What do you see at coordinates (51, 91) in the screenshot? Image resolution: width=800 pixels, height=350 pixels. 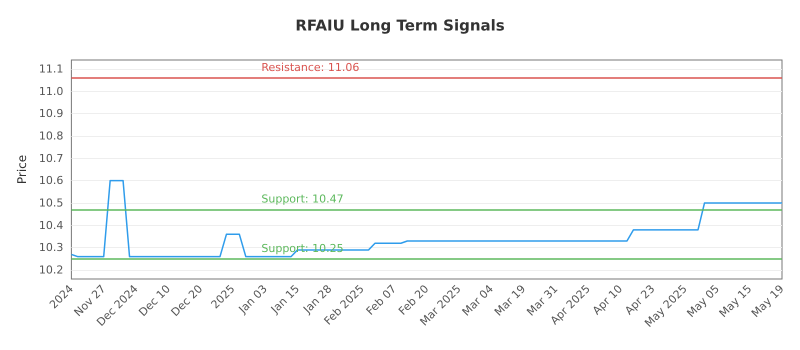 I see `y-tick-label: 11.0` at bounding box center [51, 91].